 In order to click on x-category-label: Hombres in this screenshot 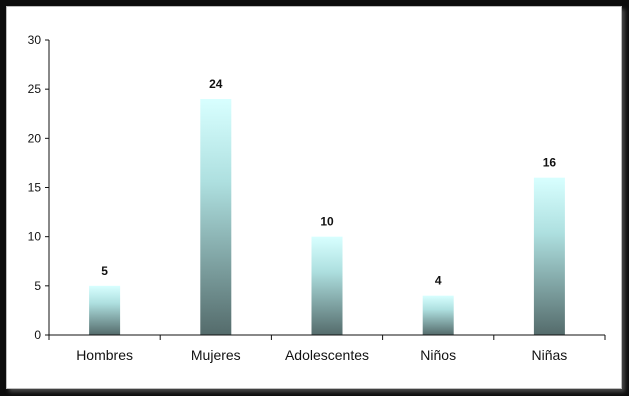, I will do `click(104, 355)`.